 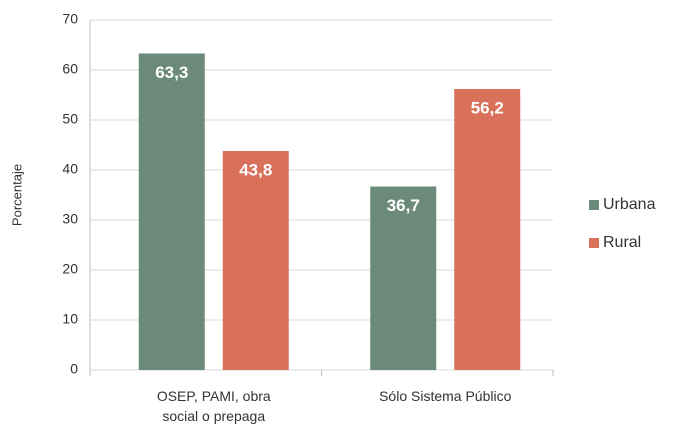 I want to click on data-label: 43,8, so click(x=255, y=169).